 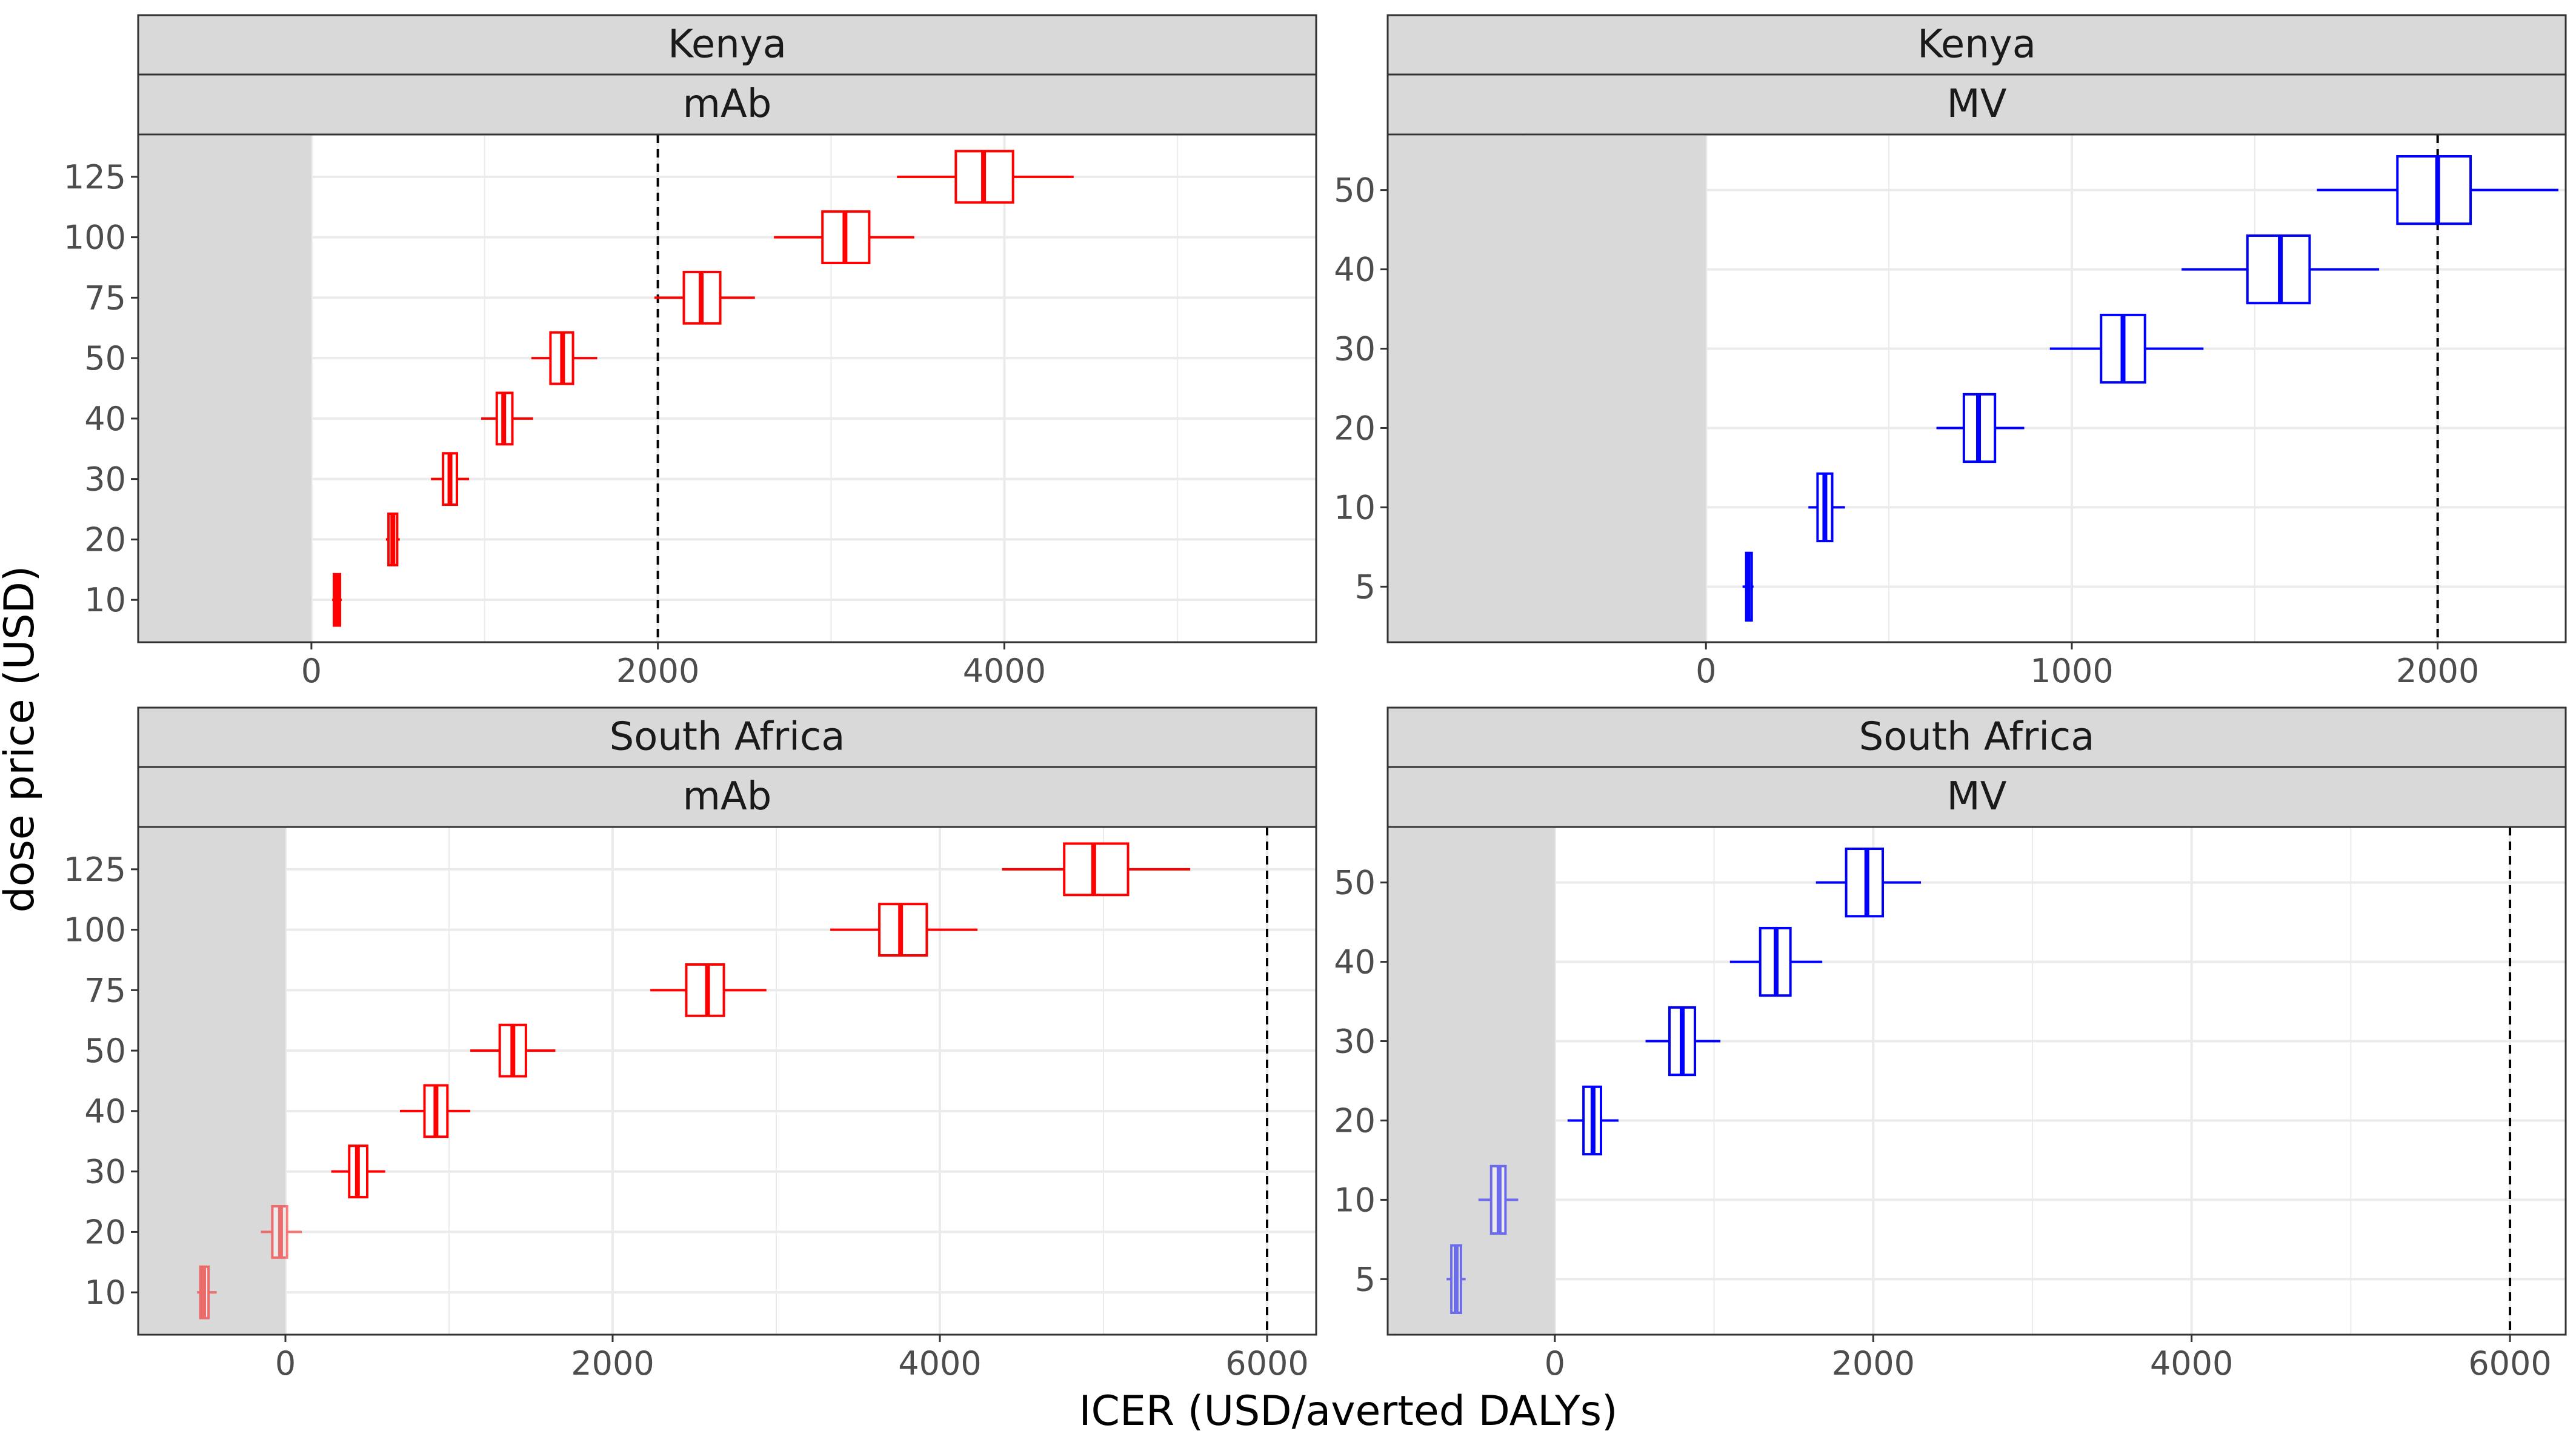 I want to click on y-tick-label: 125, so click(x=95, y=870).